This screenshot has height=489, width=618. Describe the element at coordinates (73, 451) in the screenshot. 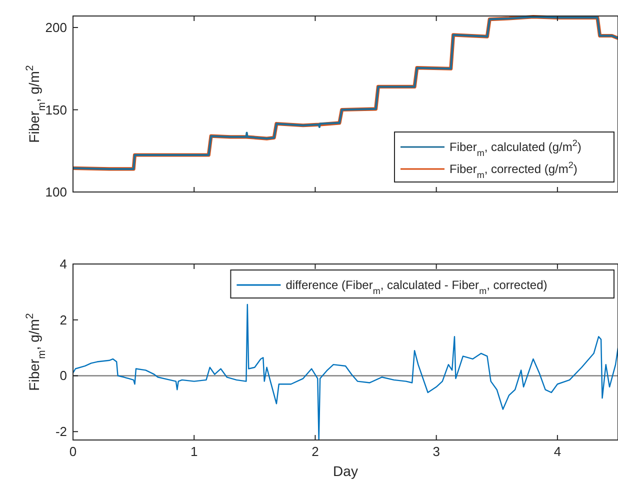

I see `x-tick-label: 0` at that location.